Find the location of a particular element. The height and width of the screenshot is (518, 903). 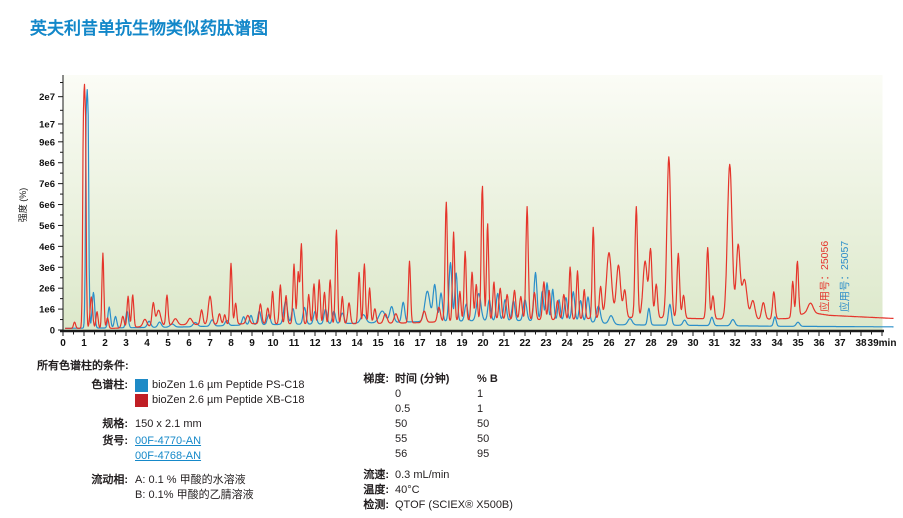

x-tick-label: 8 is located at coordinates (231, 343).